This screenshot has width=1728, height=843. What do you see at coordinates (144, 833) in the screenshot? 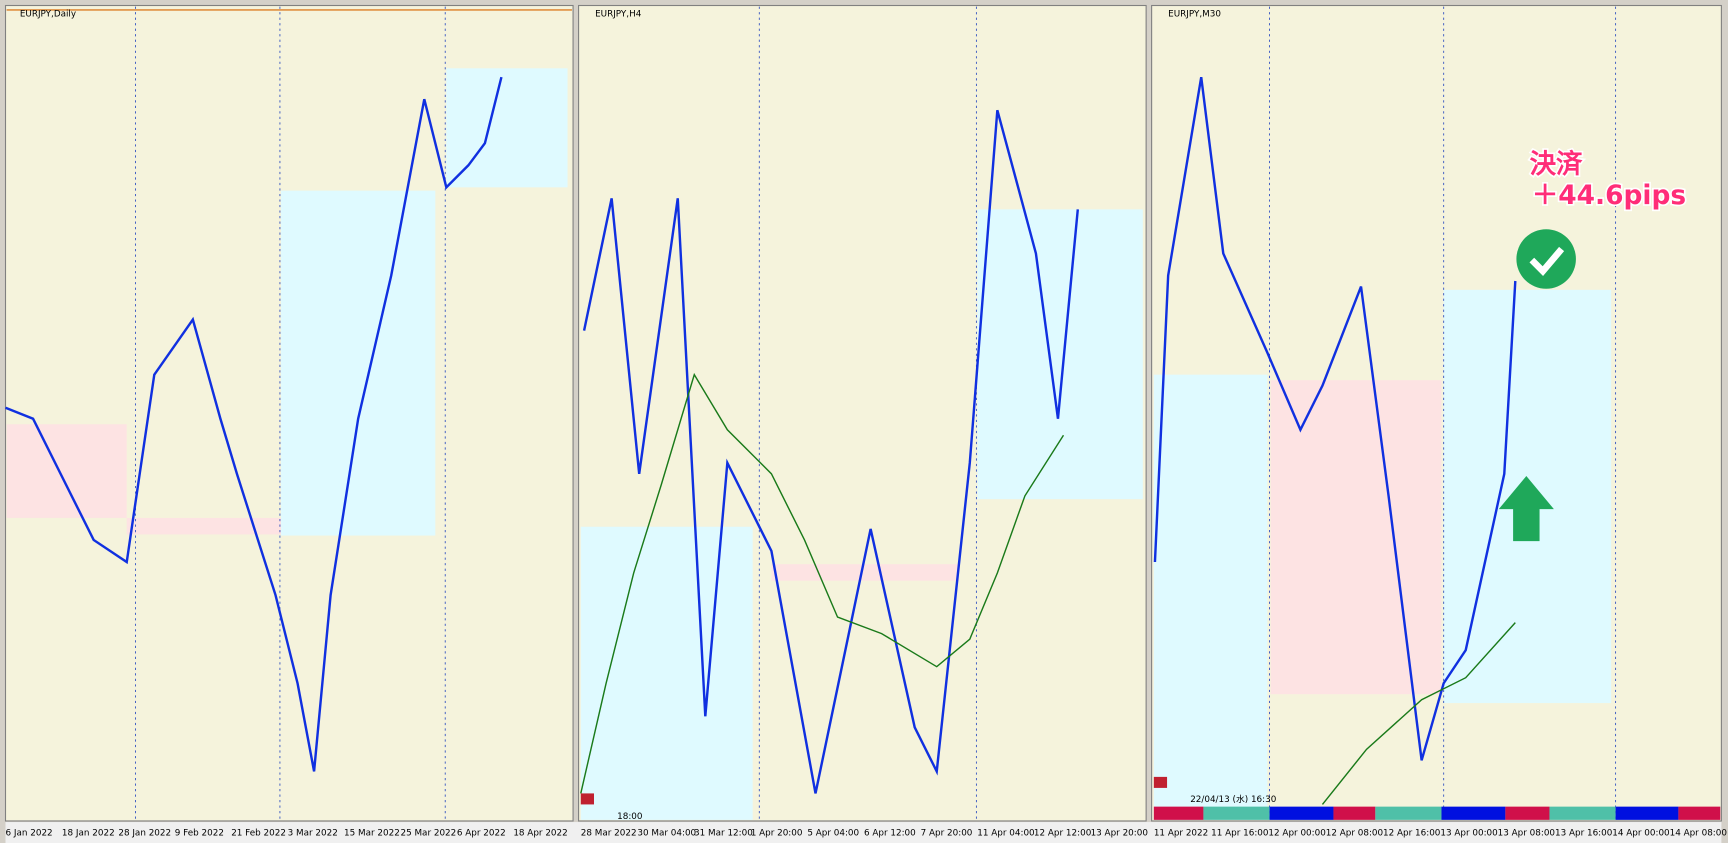
I see `x-tick-label: 28 Jan 2022` at bounding box center [144, 833].